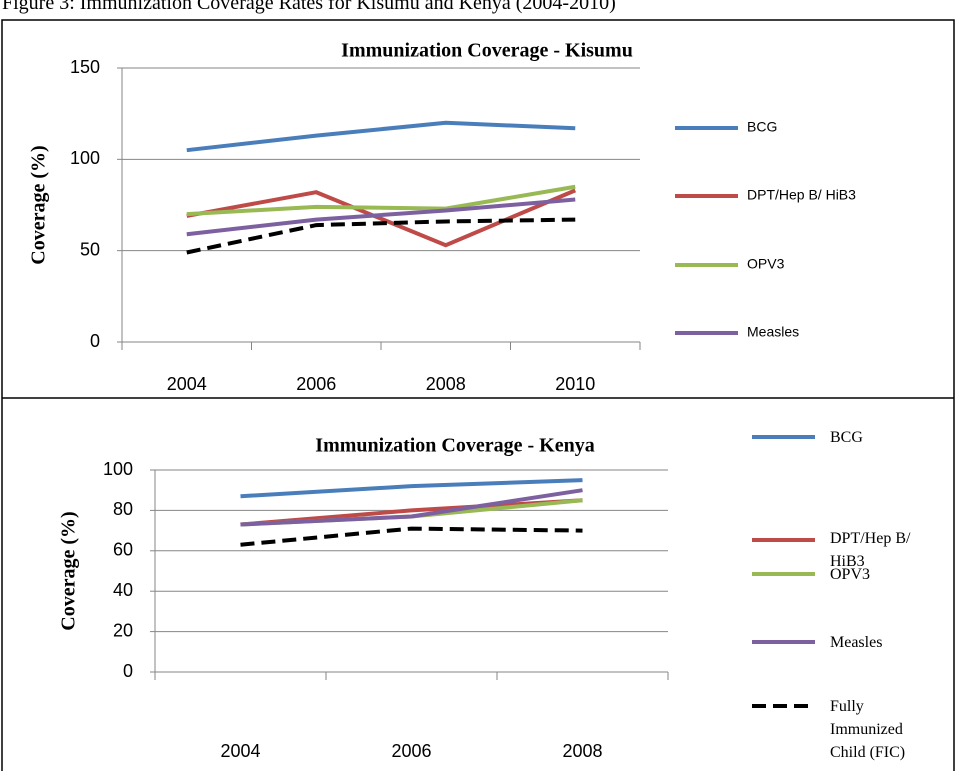  Describe the element at coordinates (575, 384) in the screenshot. I see `x-tick-label: 2010` at that location.